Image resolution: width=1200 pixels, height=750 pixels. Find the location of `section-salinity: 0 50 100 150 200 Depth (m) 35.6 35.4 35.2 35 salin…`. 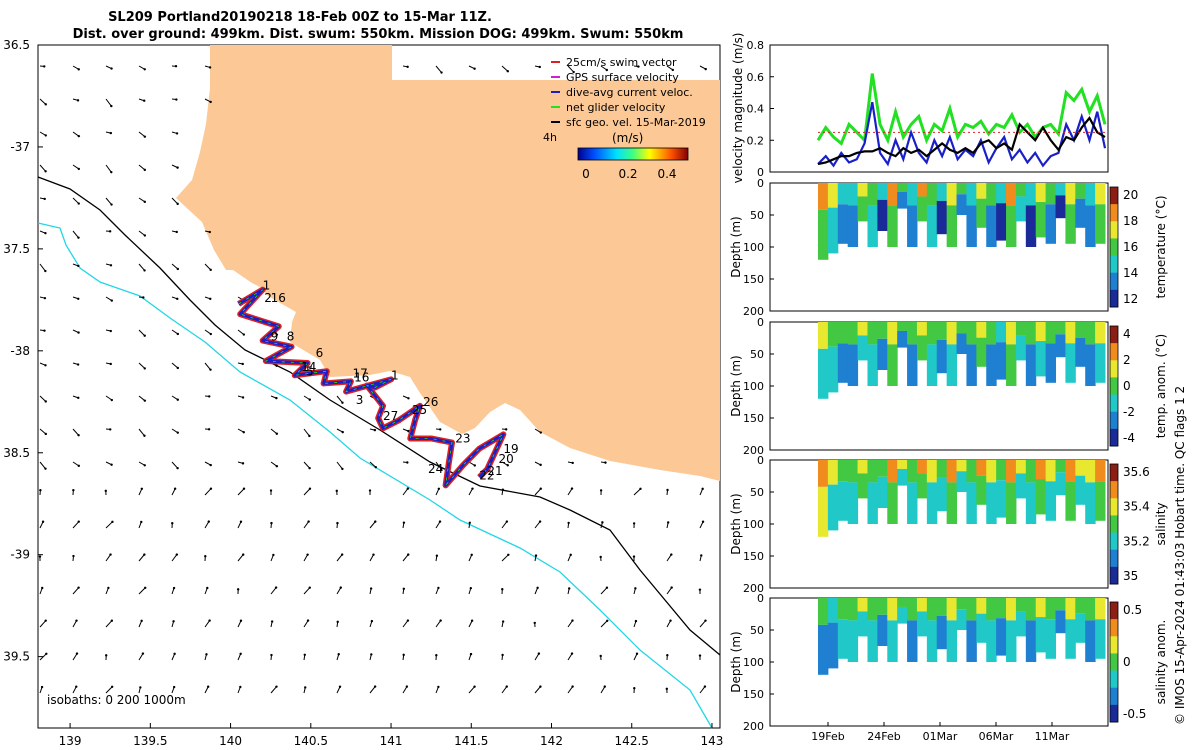

section-salinity: 0 50 100 150 200 Depth (m) 35.6 35.4 35.2 35 salin… is located at coordinates (948, 524).